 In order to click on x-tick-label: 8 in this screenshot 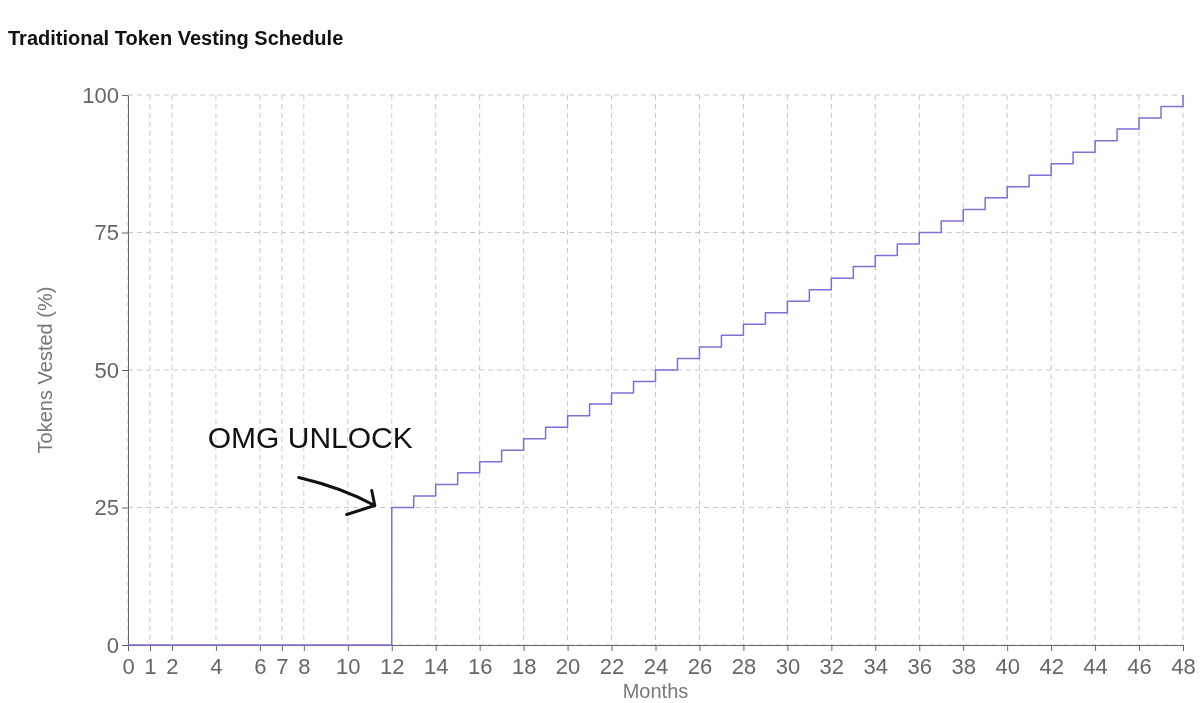, I will do `click(304, 666)`.